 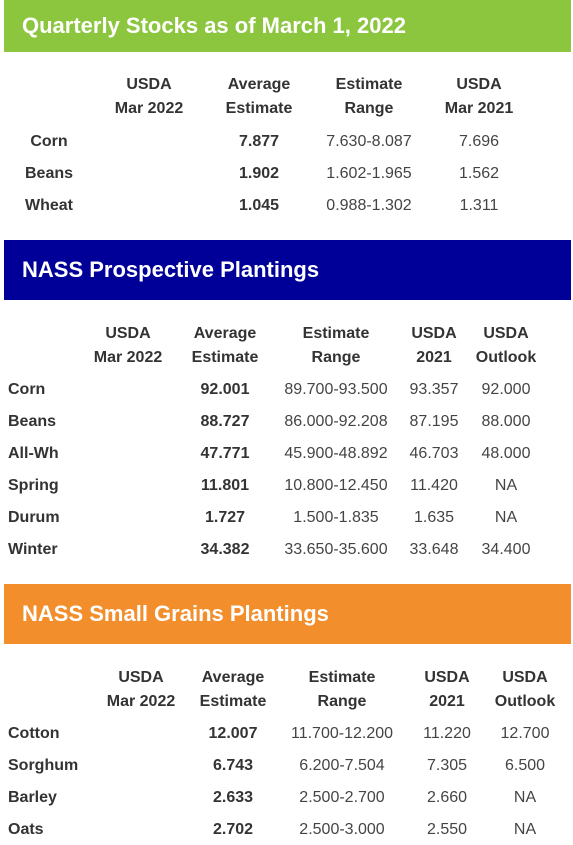 I want to click on table-cell: 1.727, so click(x=225, y=517).